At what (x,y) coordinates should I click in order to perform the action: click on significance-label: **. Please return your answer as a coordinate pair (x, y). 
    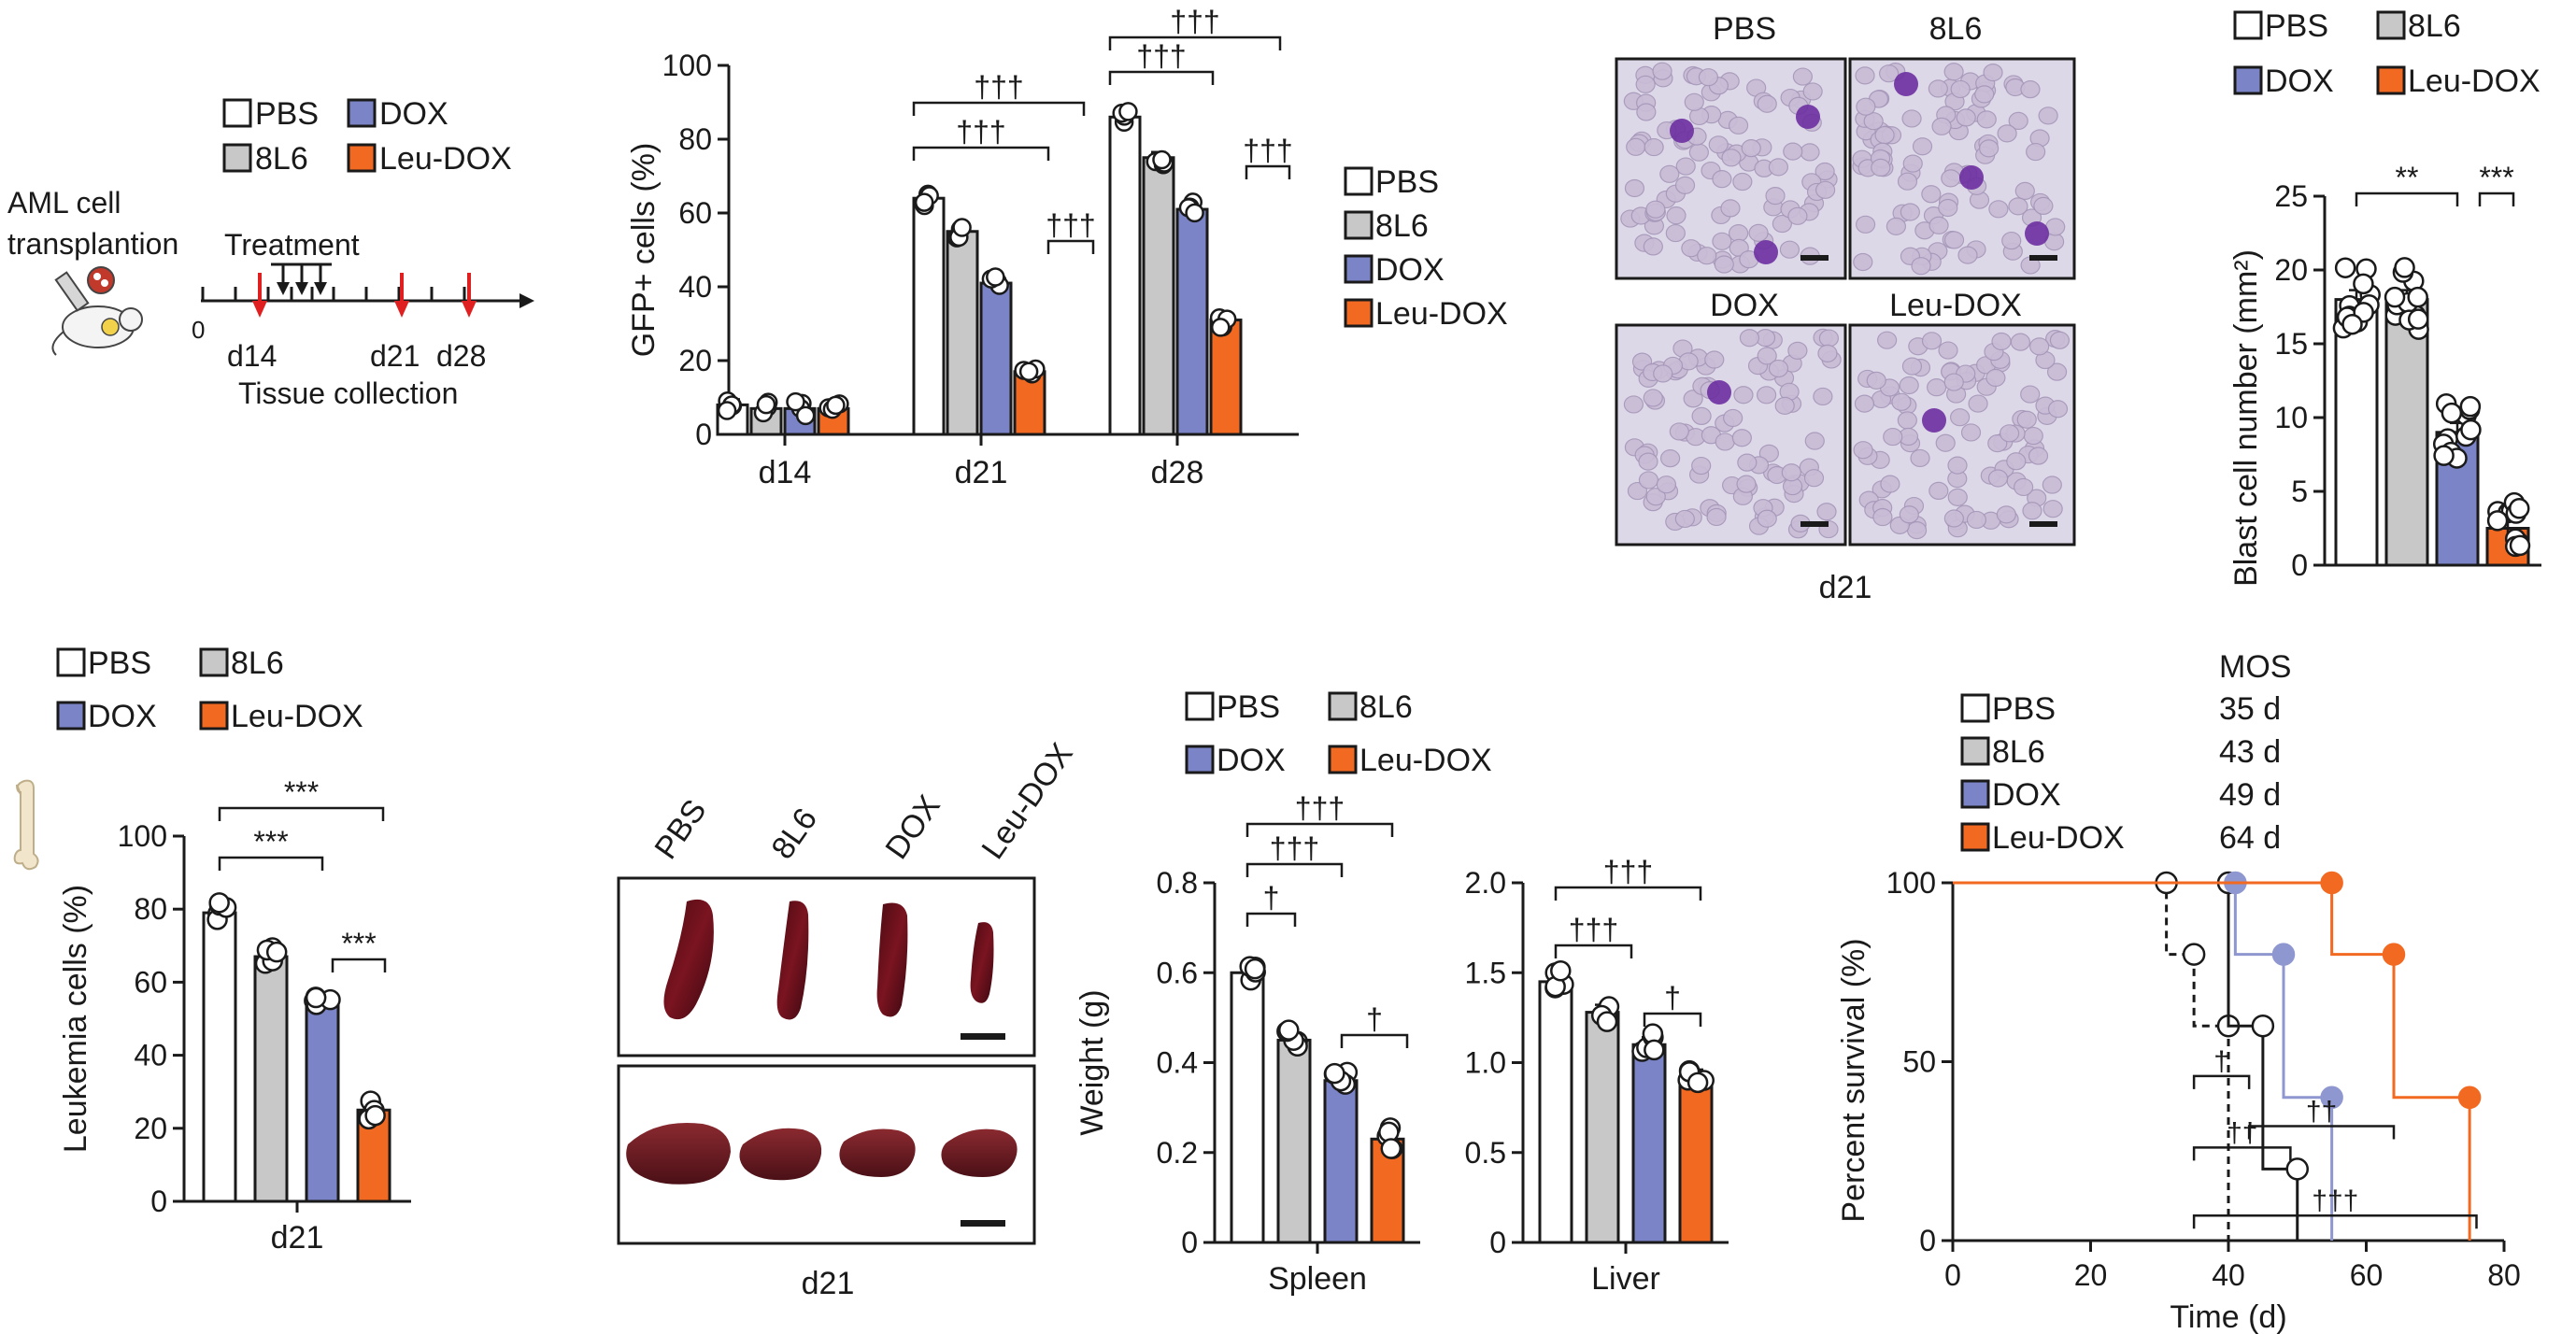
    Looking at the image, I should click on (2408, 177).